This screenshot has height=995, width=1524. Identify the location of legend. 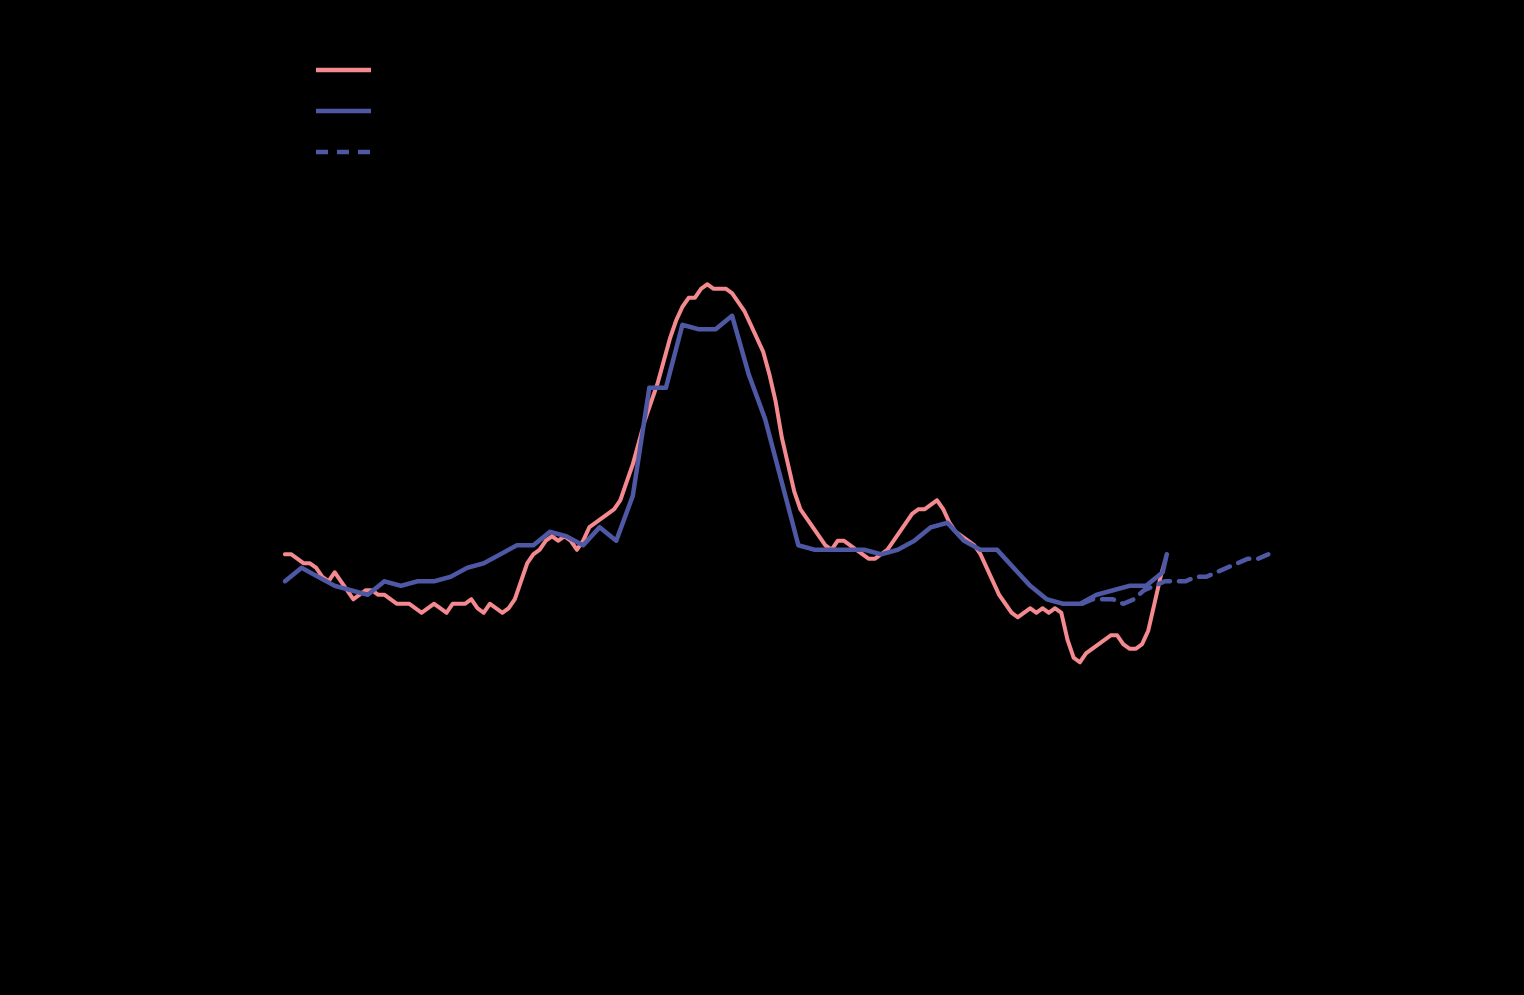
(343, 111).